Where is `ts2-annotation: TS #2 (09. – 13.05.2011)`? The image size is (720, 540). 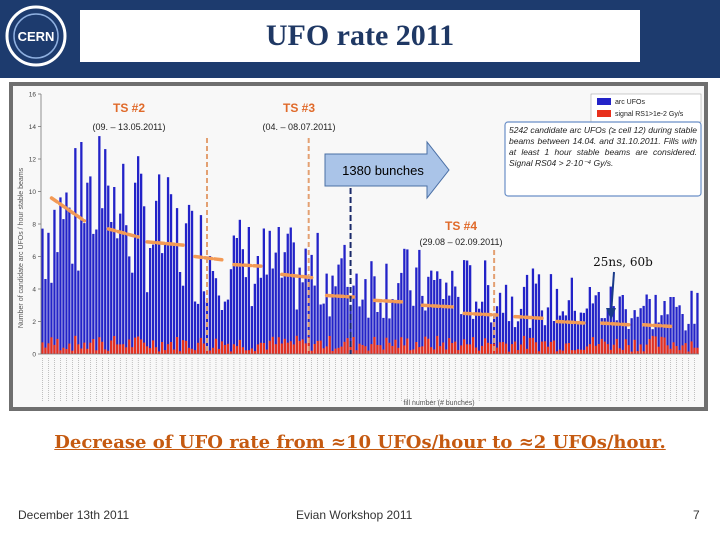
ts2-annotation: TS #2 (09. – 13.05.2011) is located at coordinates (129, 116).